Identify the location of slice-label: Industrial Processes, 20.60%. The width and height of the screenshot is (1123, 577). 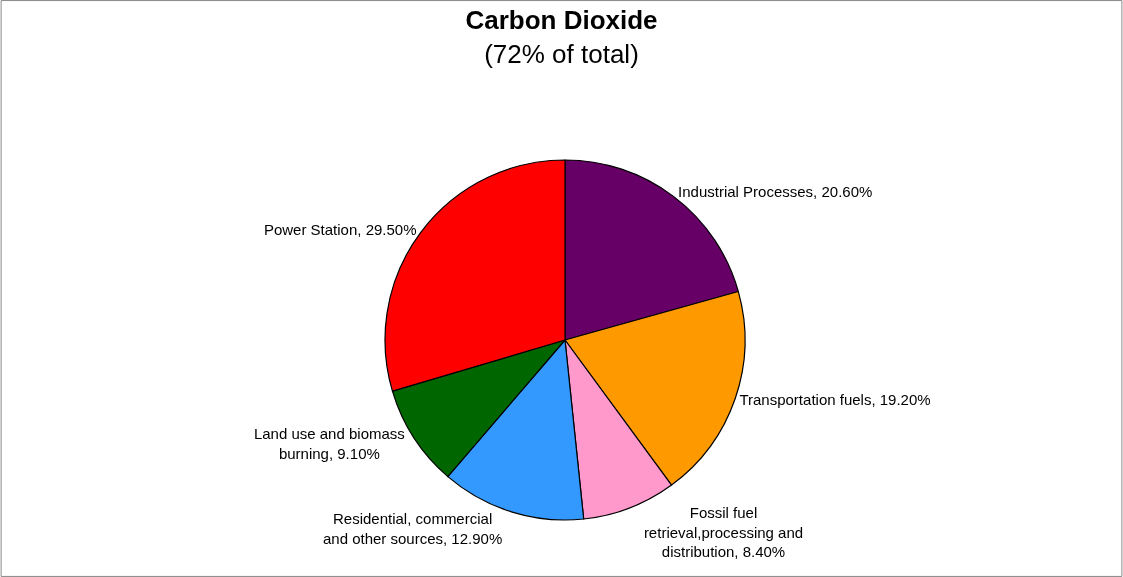
(775, 191).